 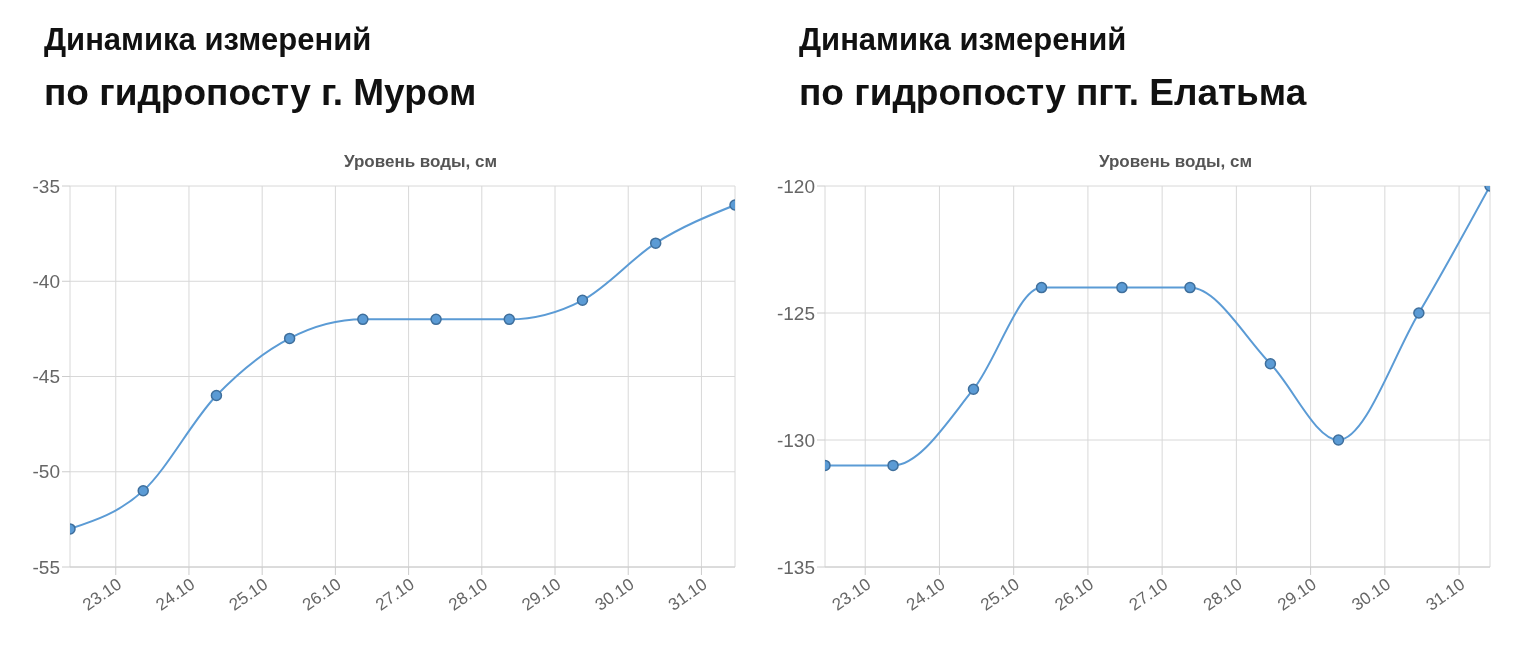 What do you see at coordinates (1053, 93) in the screenshot?
I see `chart-subtitle: по гидропосту пгт. Елатьма` at bounding box center [1053, 93].